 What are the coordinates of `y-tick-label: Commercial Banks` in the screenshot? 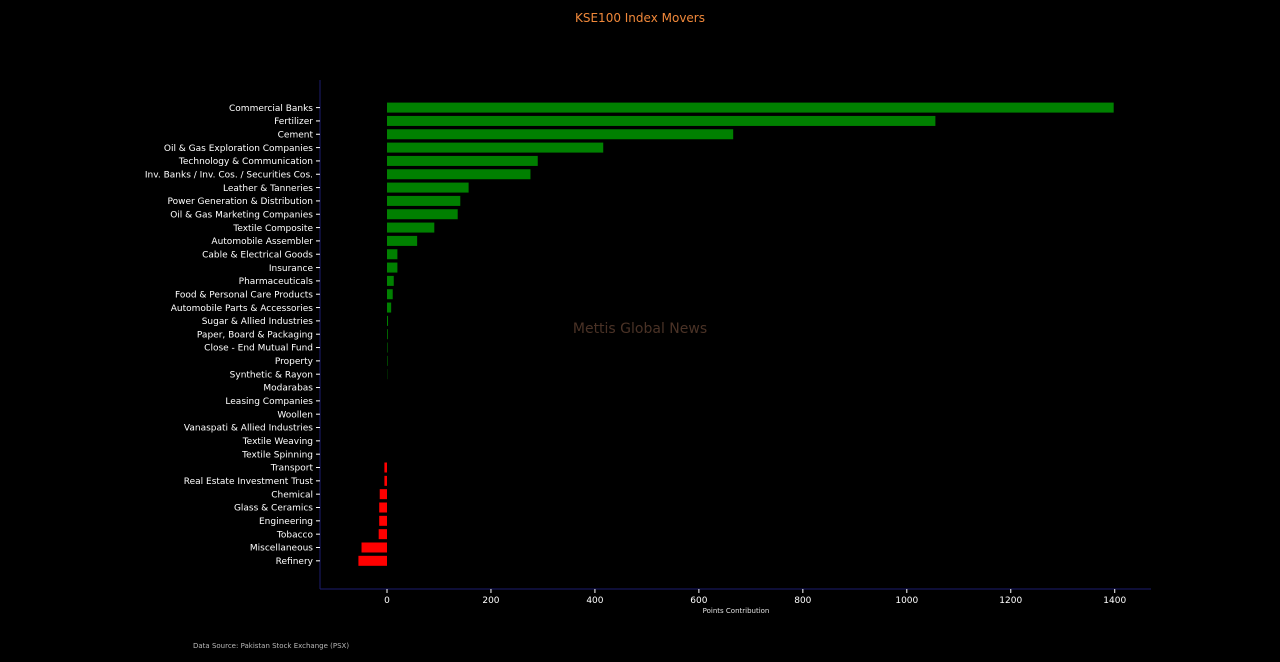 It's located at (271, 109).